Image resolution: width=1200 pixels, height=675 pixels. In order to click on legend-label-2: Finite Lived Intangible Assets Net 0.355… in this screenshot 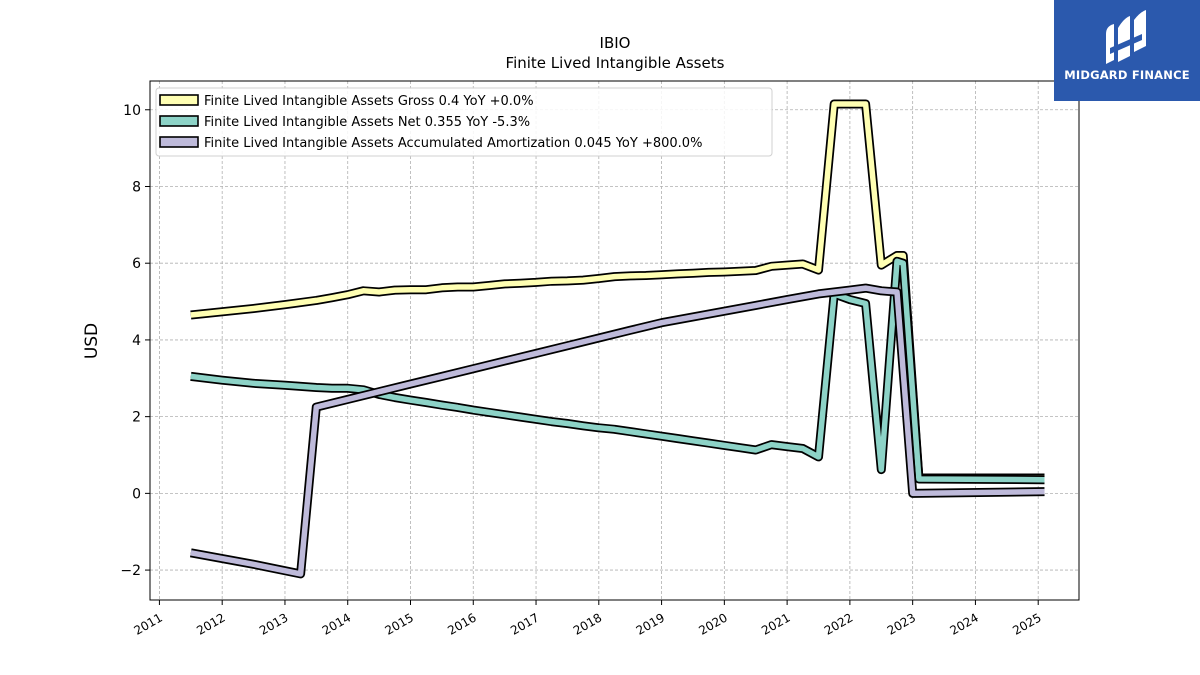, I will do `click(367, 122)`.